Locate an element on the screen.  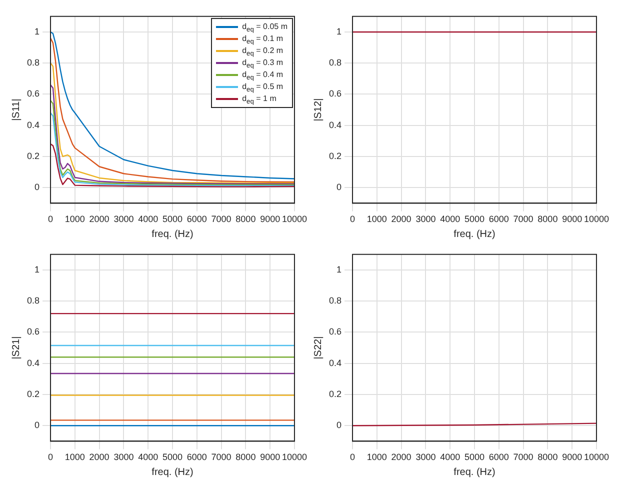
legend-label: d$_{eq}$ = 0.3 m is located at coordinates (263, 64).